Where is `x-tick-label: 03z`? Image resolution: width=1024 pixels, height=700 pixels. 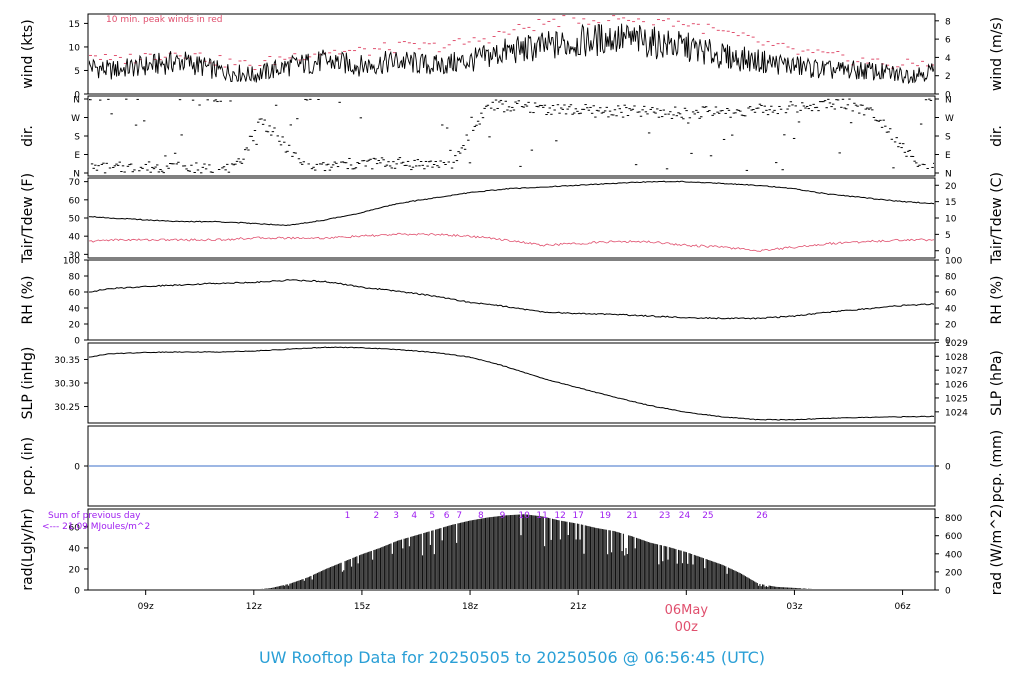 x-tick-label: 03z is located at coordinates (794, 607).